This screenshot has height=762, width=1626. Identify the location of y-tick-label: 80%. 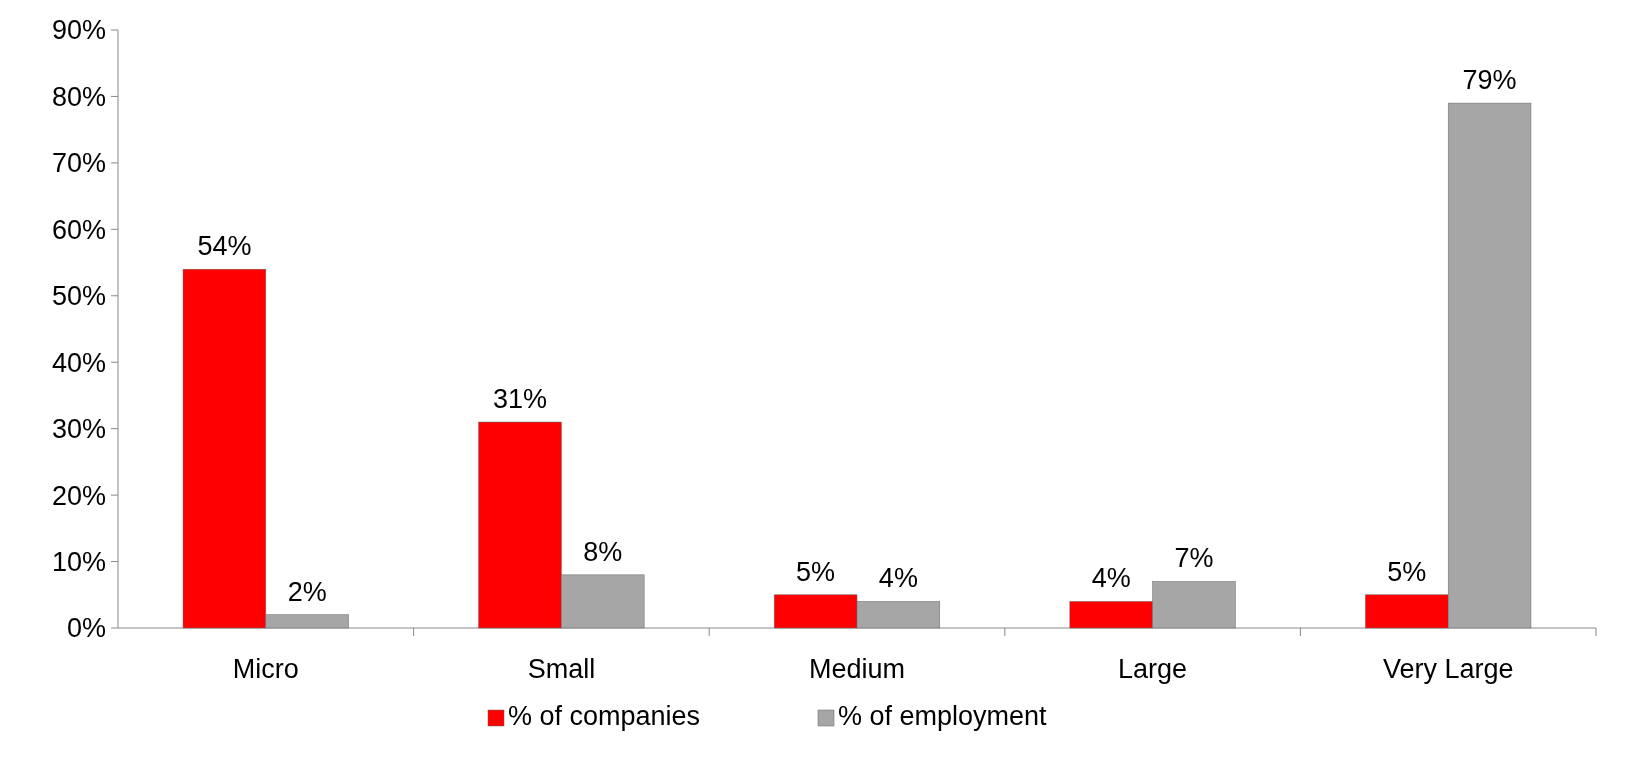
(78, 96).